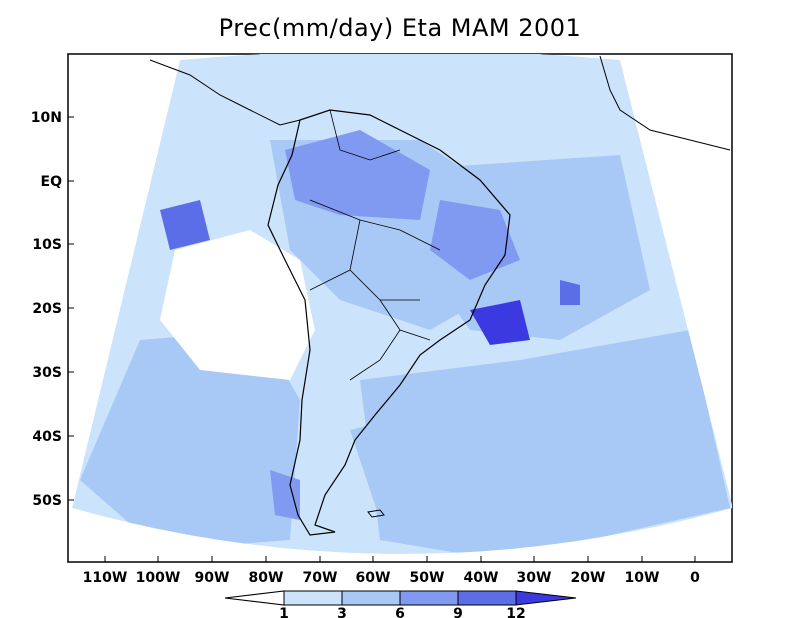 This screenshot has height=618, width=800. What do you see at coordinates (588, 578) in the screenshot?
I see `x-tick-label-20w: 20W` at bounding box center [588, 578].